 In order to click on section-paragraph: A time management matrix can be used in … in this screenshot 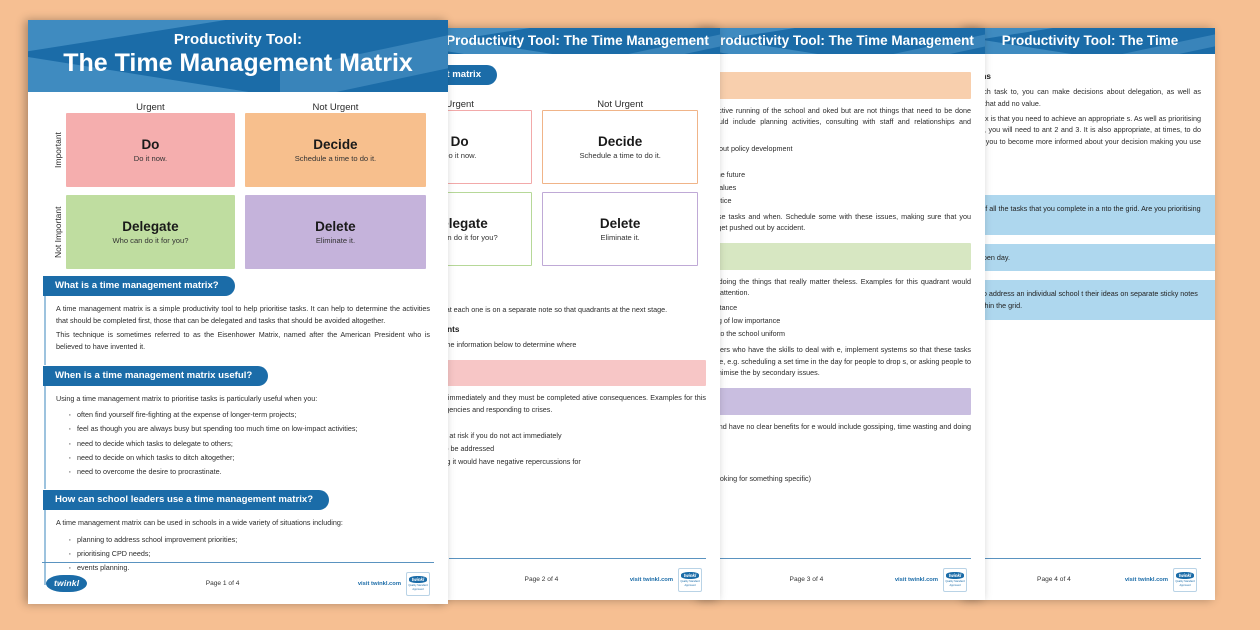, I will do `click(199, 523)`.